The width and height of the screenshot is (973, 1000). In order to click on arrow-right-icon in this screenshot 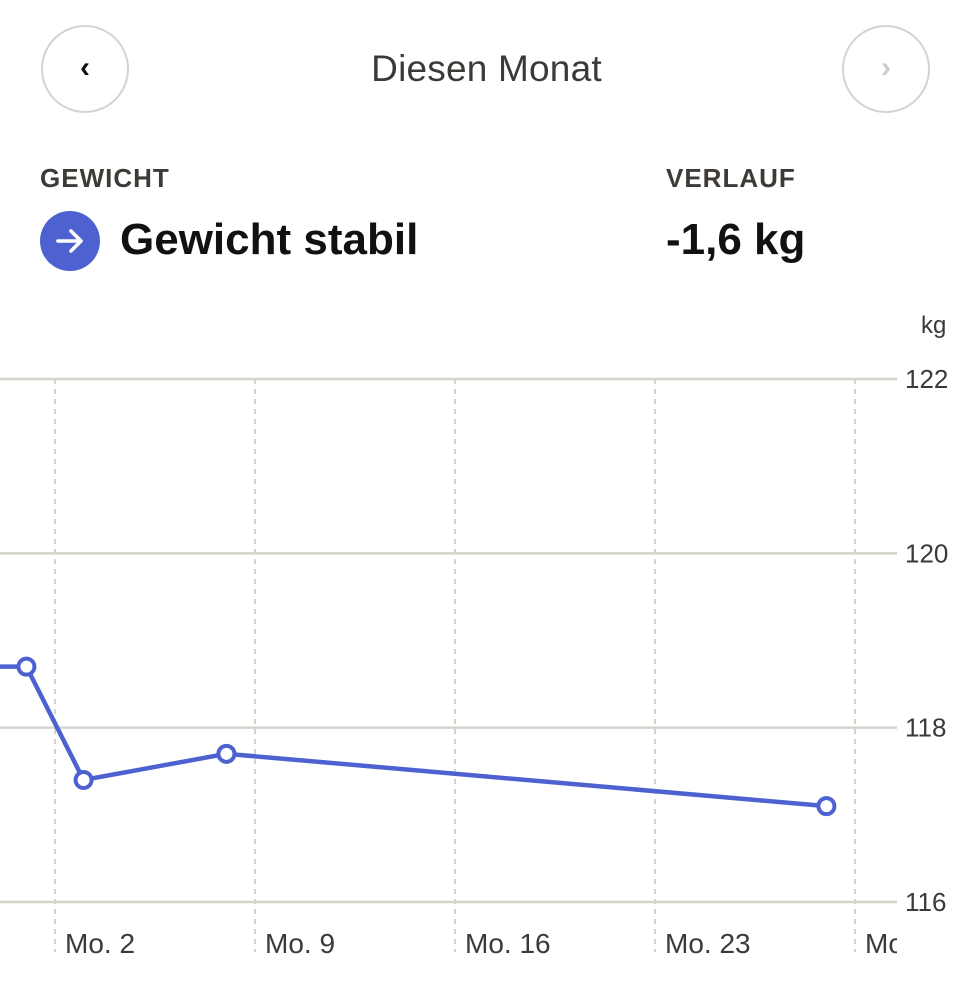, I will do `click(70, 241)`.